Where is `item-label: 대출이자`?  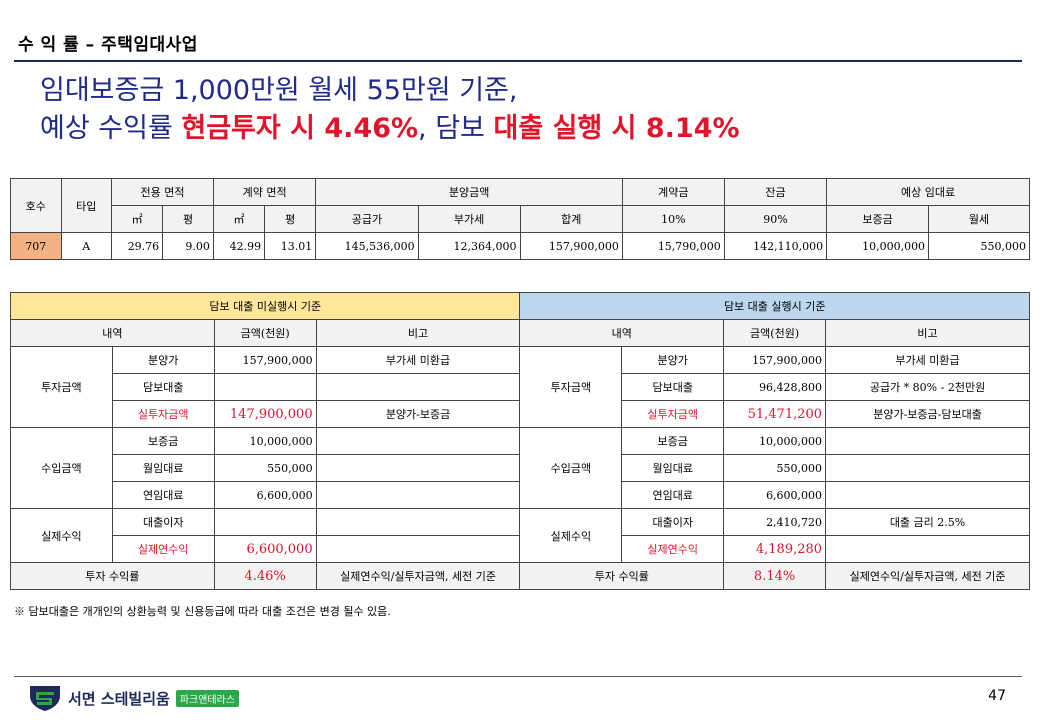 item-label: 대출이자 is located at coordinates (163, 522).